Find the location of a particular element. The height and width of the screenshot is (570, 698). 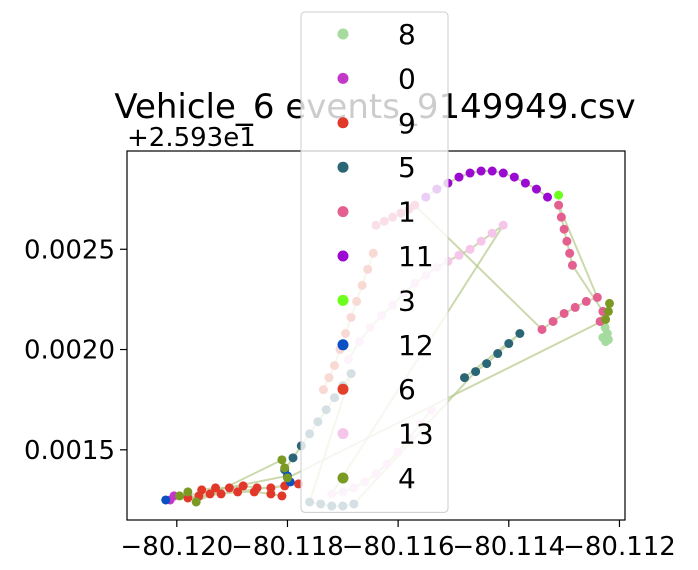

y-axis: 0.0015 0.0020 0.0025 is located at coordinates (75, 350).